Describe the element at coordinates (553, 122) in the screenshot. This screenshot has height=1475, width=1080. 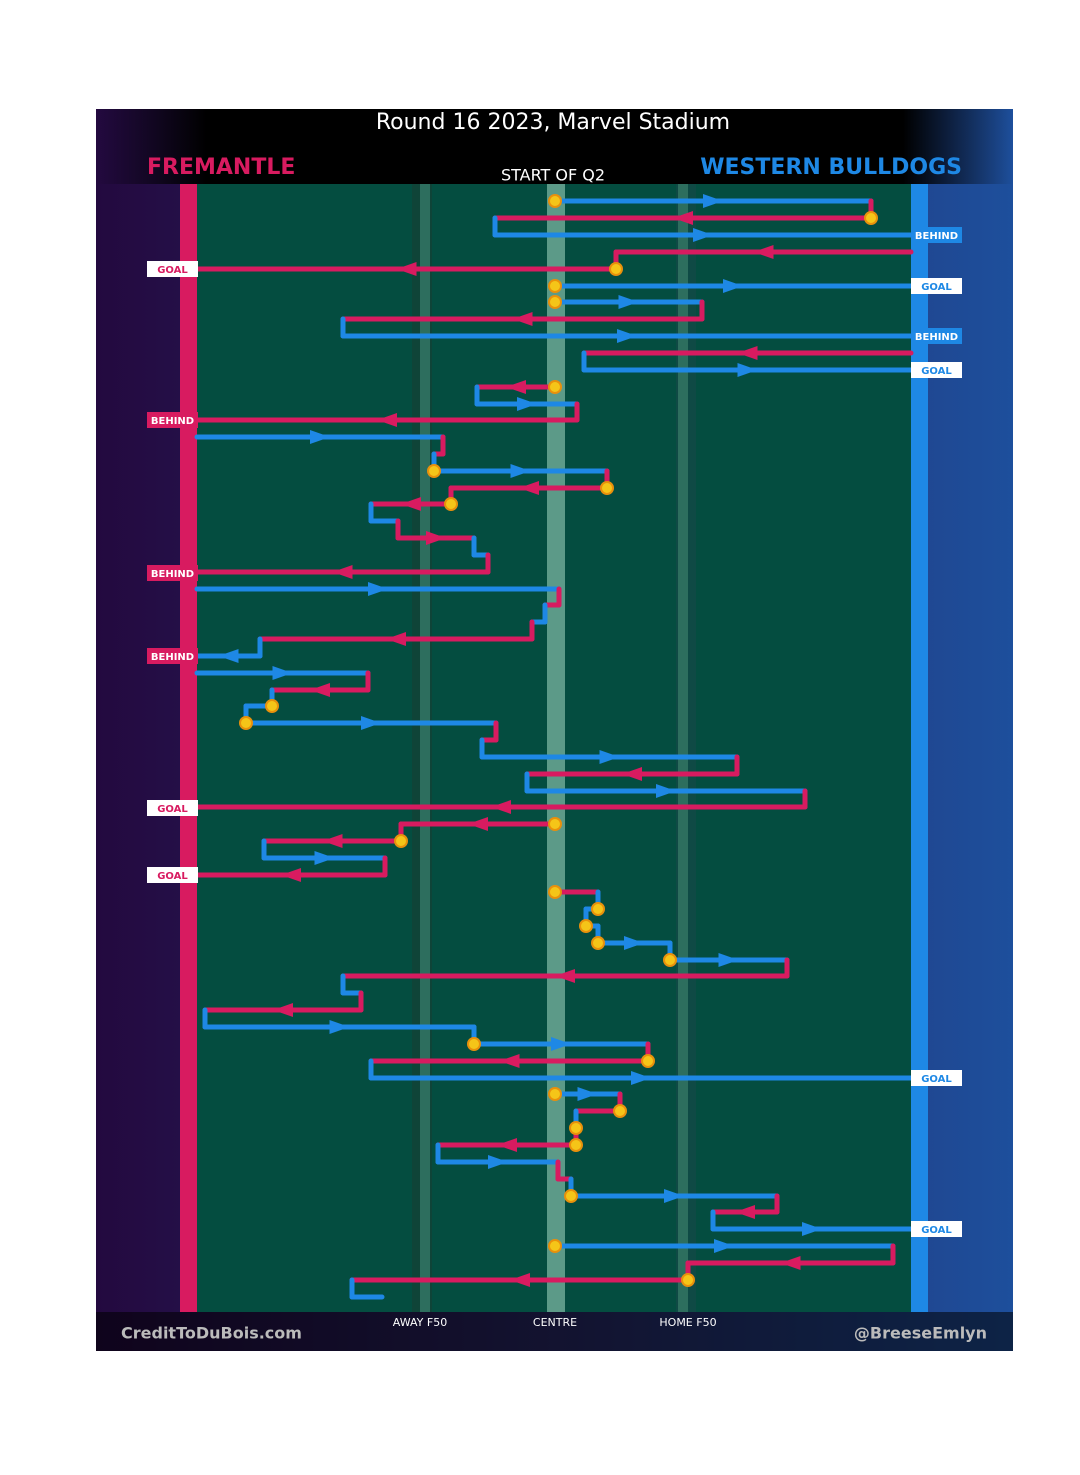
I see `title: Round 16 2023, Marvel Stadium` at that location.